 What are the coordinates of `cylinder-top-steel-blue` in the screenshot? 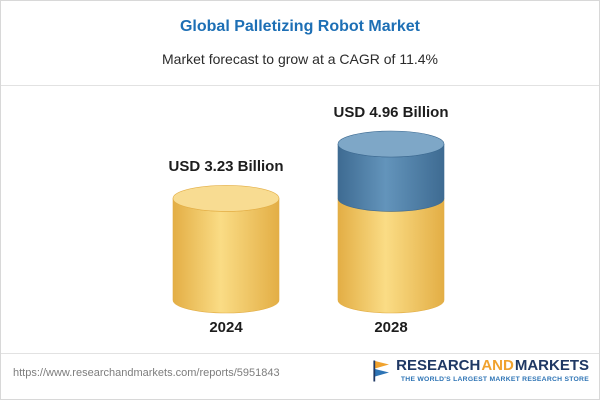 It's located at (391, 144).